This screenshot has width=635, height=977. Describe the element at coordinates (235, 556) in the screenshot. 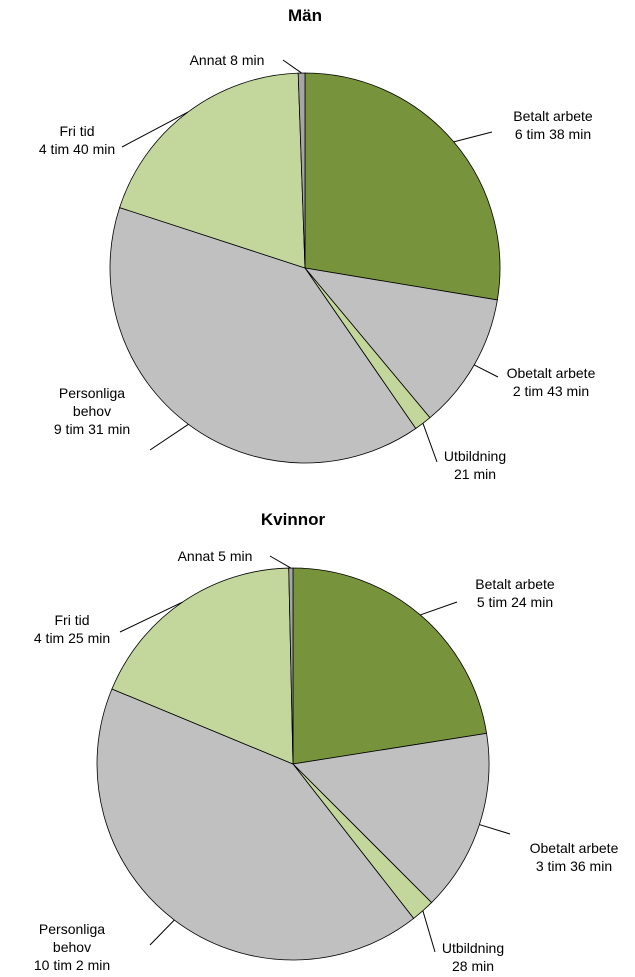

I see `value-label: 5 min` at that location.